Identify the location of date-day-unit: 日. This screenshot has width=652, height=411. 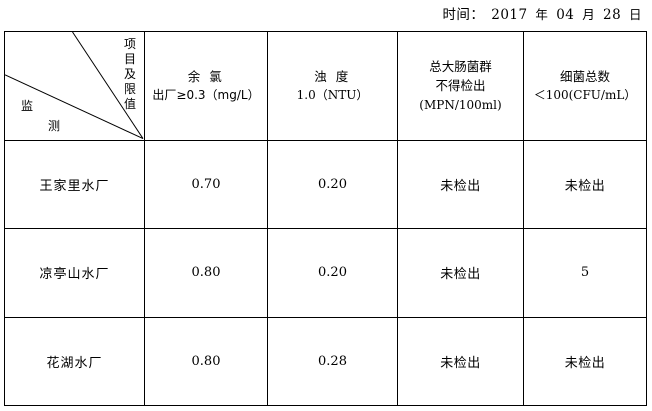
(635, 14).